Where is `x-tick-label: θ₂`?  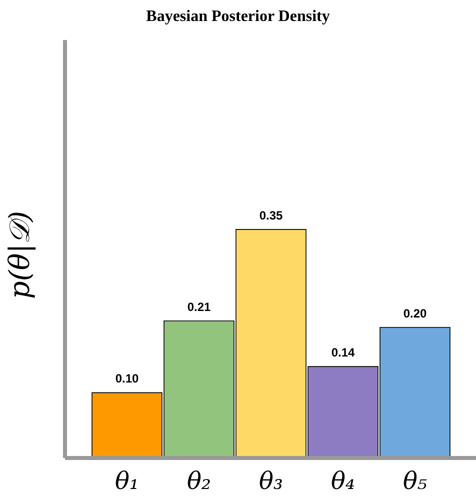 x-tick-label: θ₂ is located at coordinates (199, 481).